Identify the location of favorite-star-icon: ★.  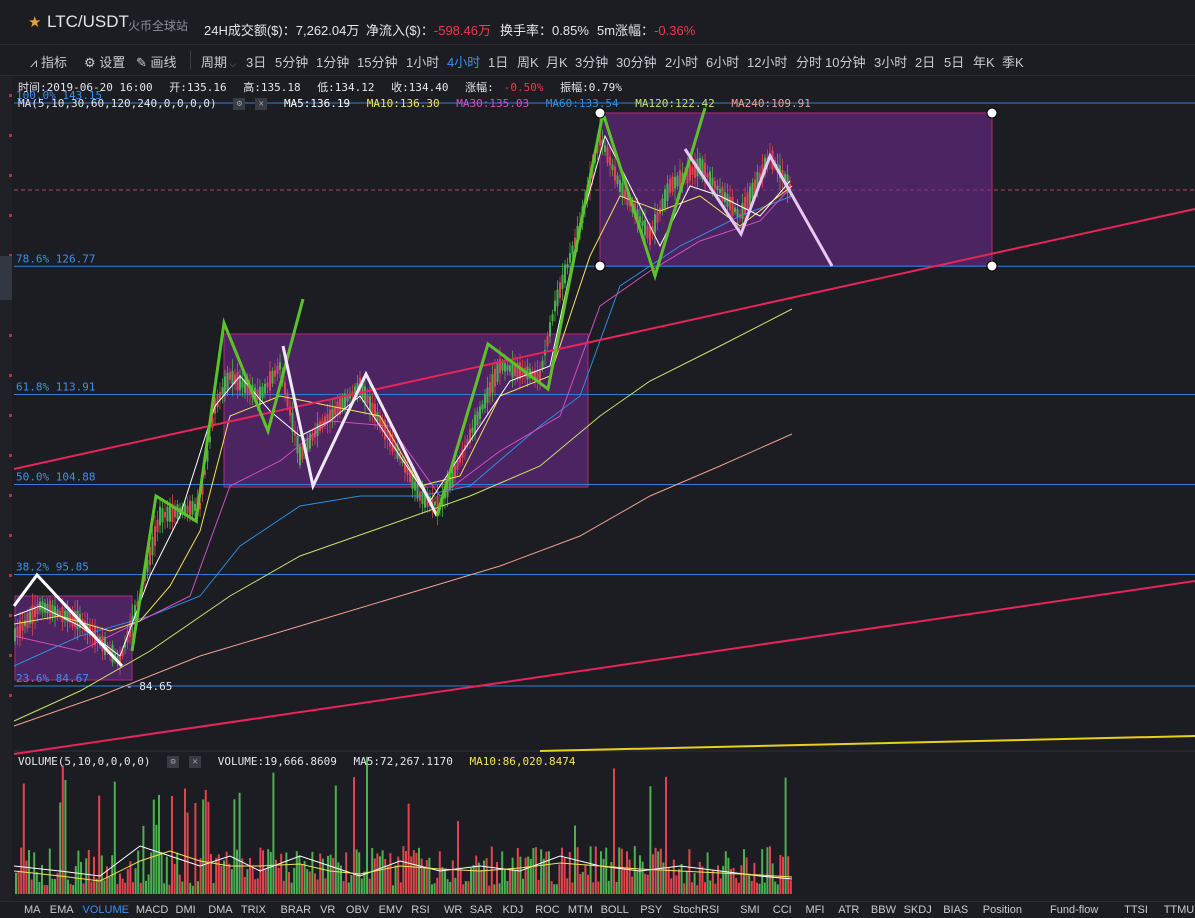
(35, 22).